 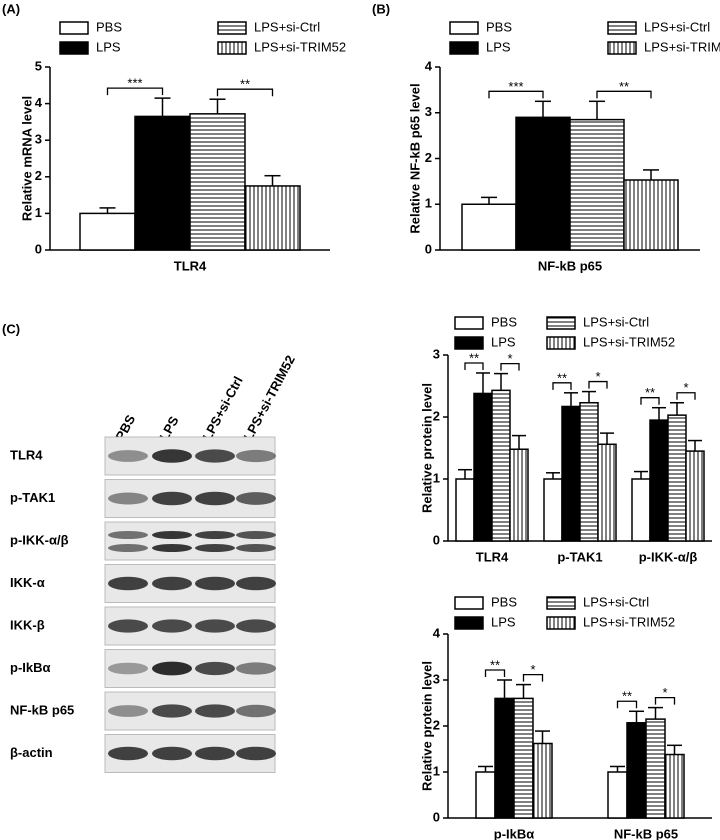 What do you see at coordinates (668, 556) in the screenshot?
I see `x-tick-label: p-IKK-α/β` at bounding box center [668, 556].